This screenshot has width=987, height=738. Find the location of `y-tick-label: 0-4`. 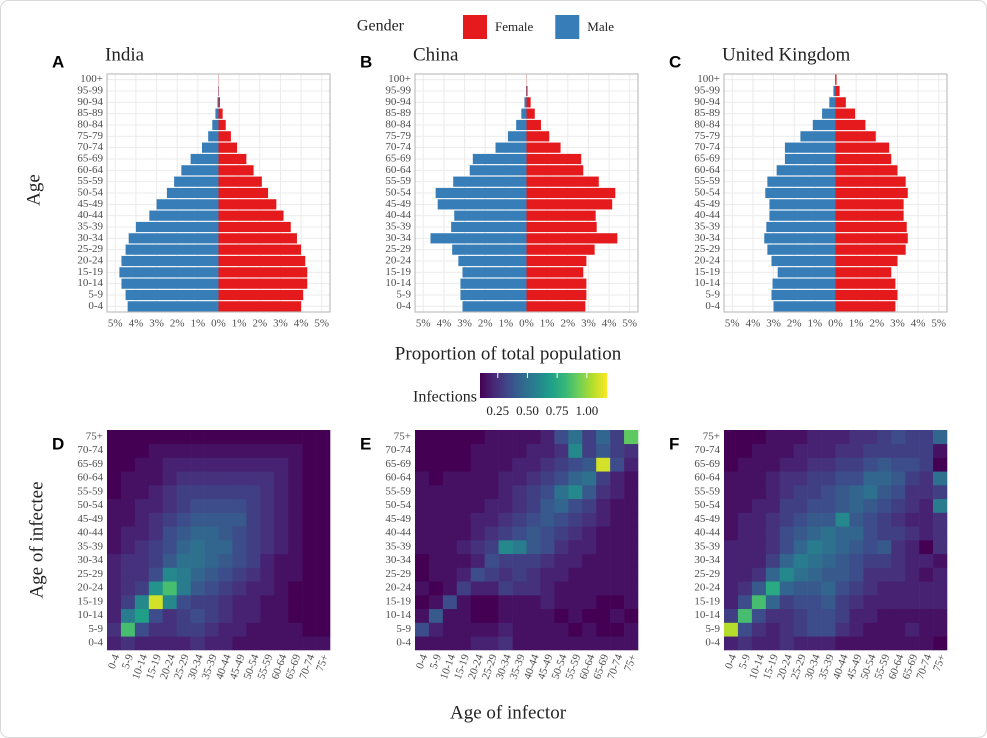

y-tick-label: 0-4 is located at coordinates (403, 306).